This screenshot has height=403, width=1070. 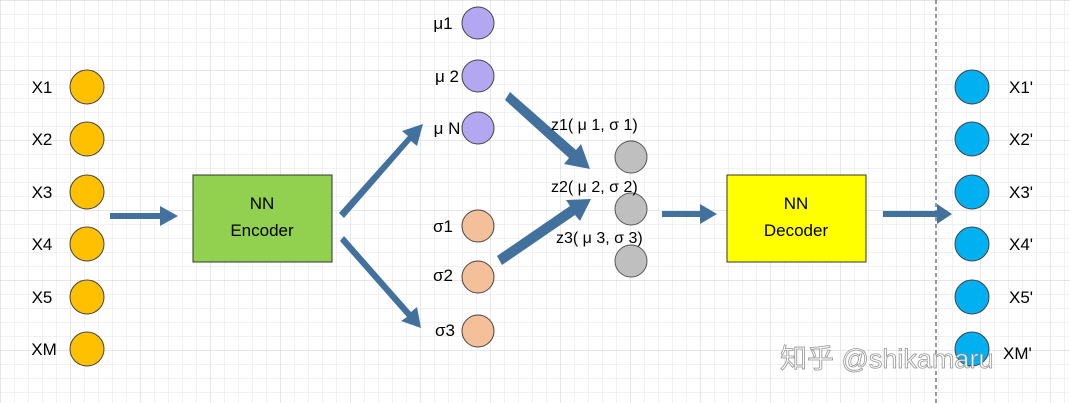 What do you see at coordinates (42, 244) in the screenshot?
I see `input-label: X4` at bounding box center [42, 244].